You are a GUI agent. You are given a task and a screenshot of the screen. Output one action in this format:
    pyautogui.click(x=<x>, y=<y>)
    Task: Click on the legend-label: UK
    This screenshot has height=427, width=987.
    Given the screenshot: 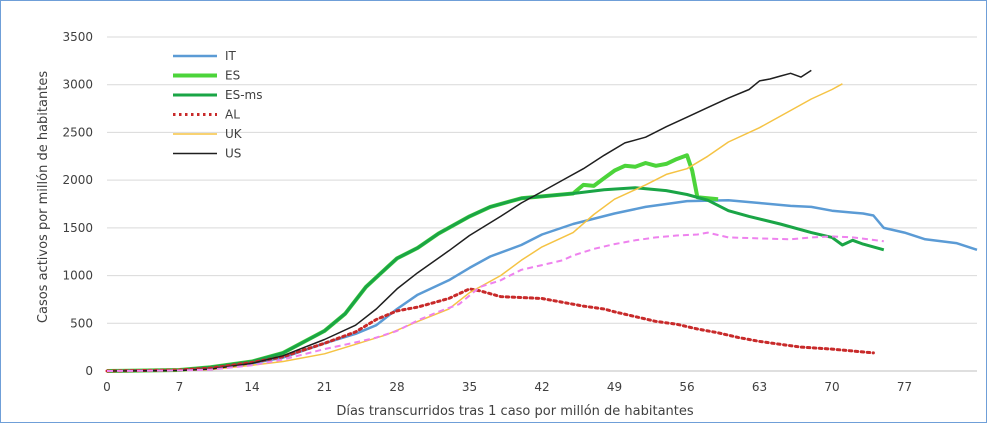 What is the action you would take?
    pyautogui.click(x=234, y=134)
    